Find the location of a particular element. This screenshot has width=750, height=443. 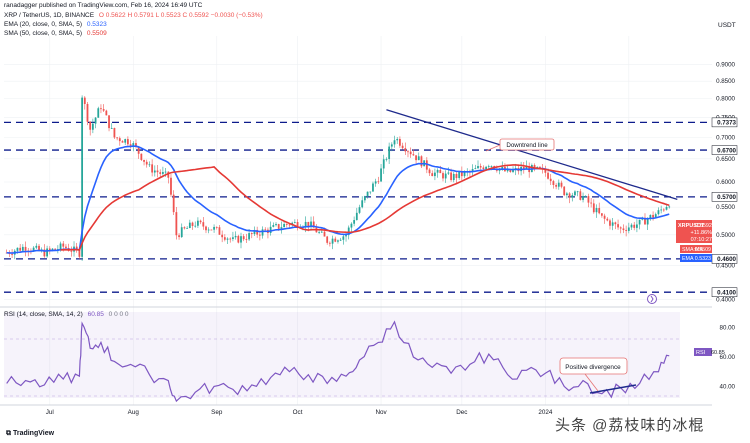

sma-legend: SMA (50, close, 0, SMA, 5) 0.5509 is located at coordinates (55, 34).